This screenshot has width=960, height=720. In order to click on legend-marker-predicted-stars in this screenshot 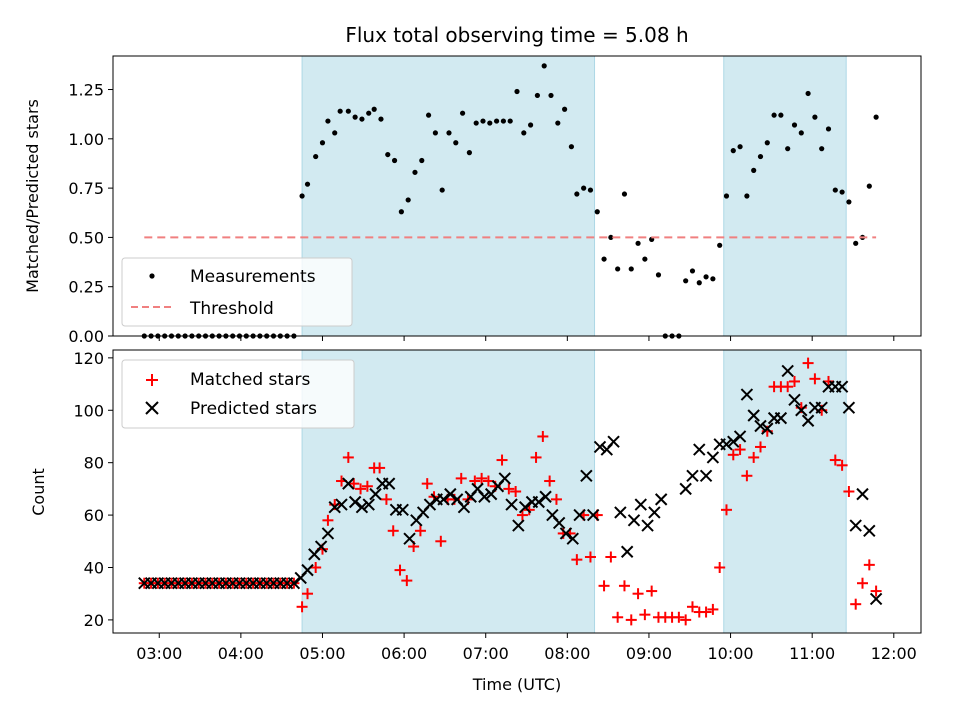, I will do `click(152, 408)`.